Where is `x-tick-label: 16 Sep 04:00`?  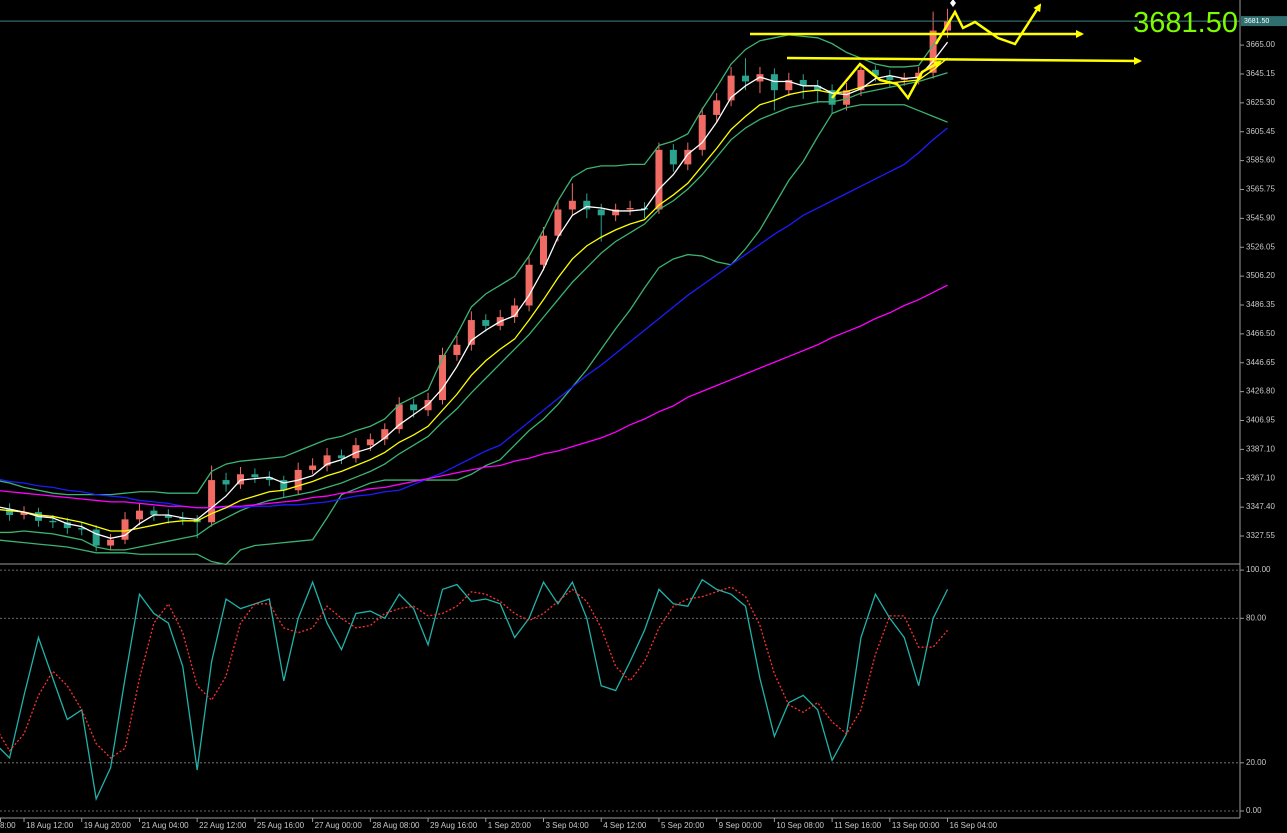 x-tick-label: 16 Sep 04:00 is located at coordinates (974, 825).